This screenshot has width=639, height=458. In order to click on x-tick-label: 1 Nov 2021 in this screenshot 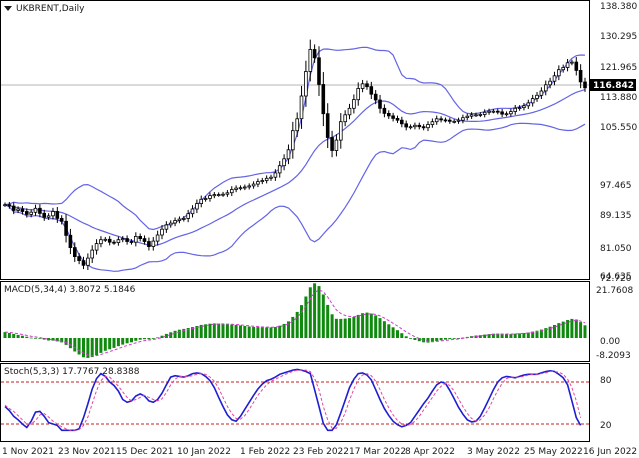, I will do `click(28, 452)`.